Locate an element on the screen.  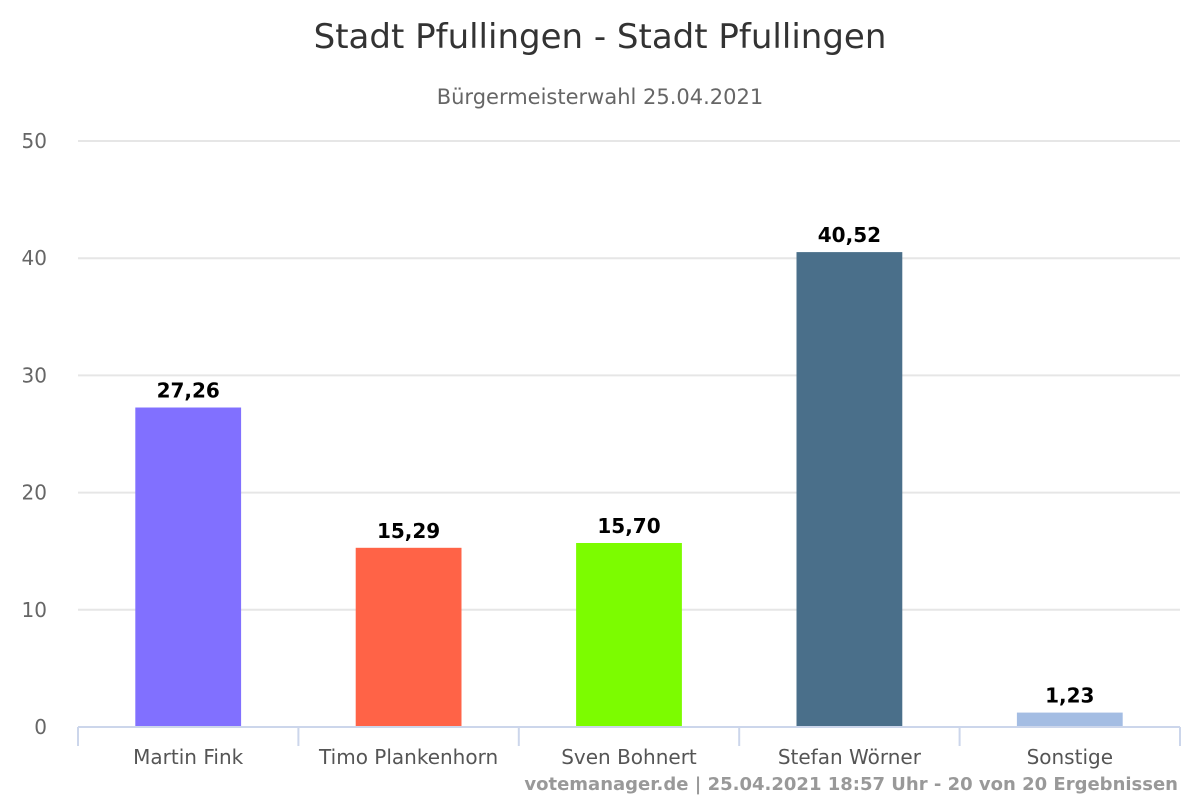
x-tick-label: Timo Plankenhorn is located at coordinates (408, 757).